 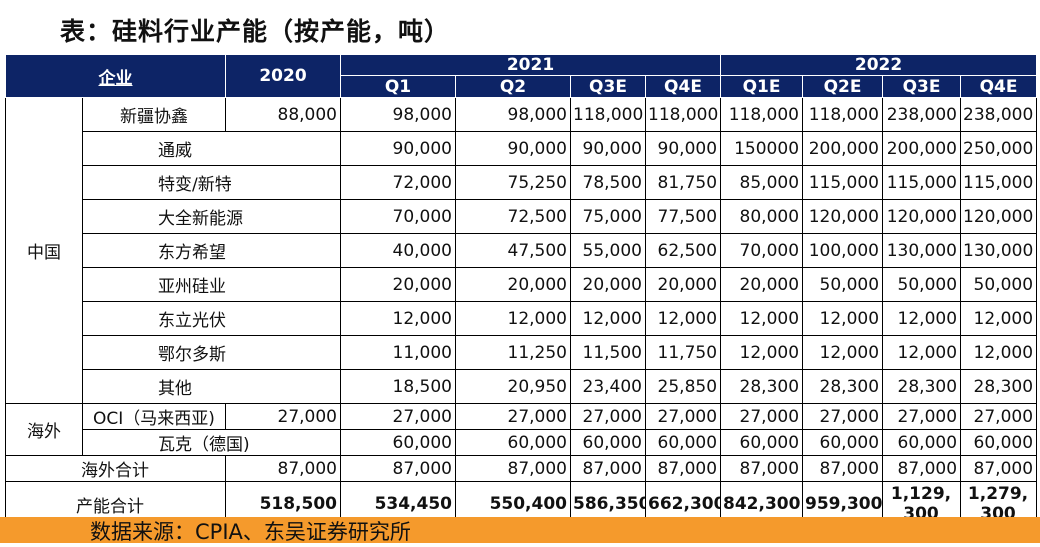 What do you see at coordinates (843, 250) in the screenshot?
I see `capacity-value: 100,000` at bounding box center [843, 250].